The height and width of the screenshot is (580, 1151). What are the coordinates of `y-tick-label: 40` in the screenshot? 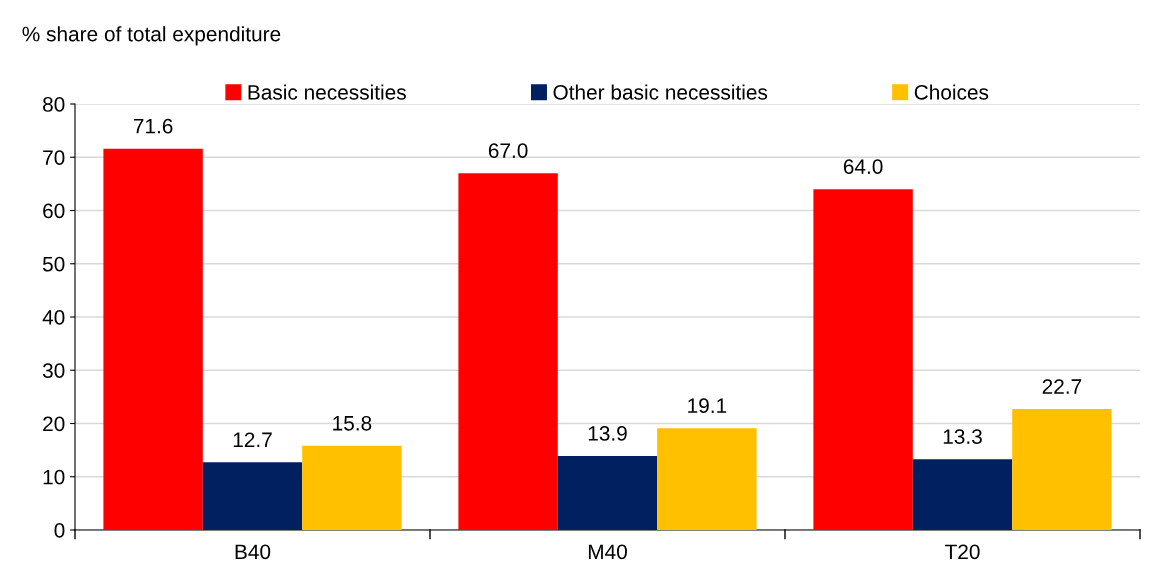 It's located at (53, 317).